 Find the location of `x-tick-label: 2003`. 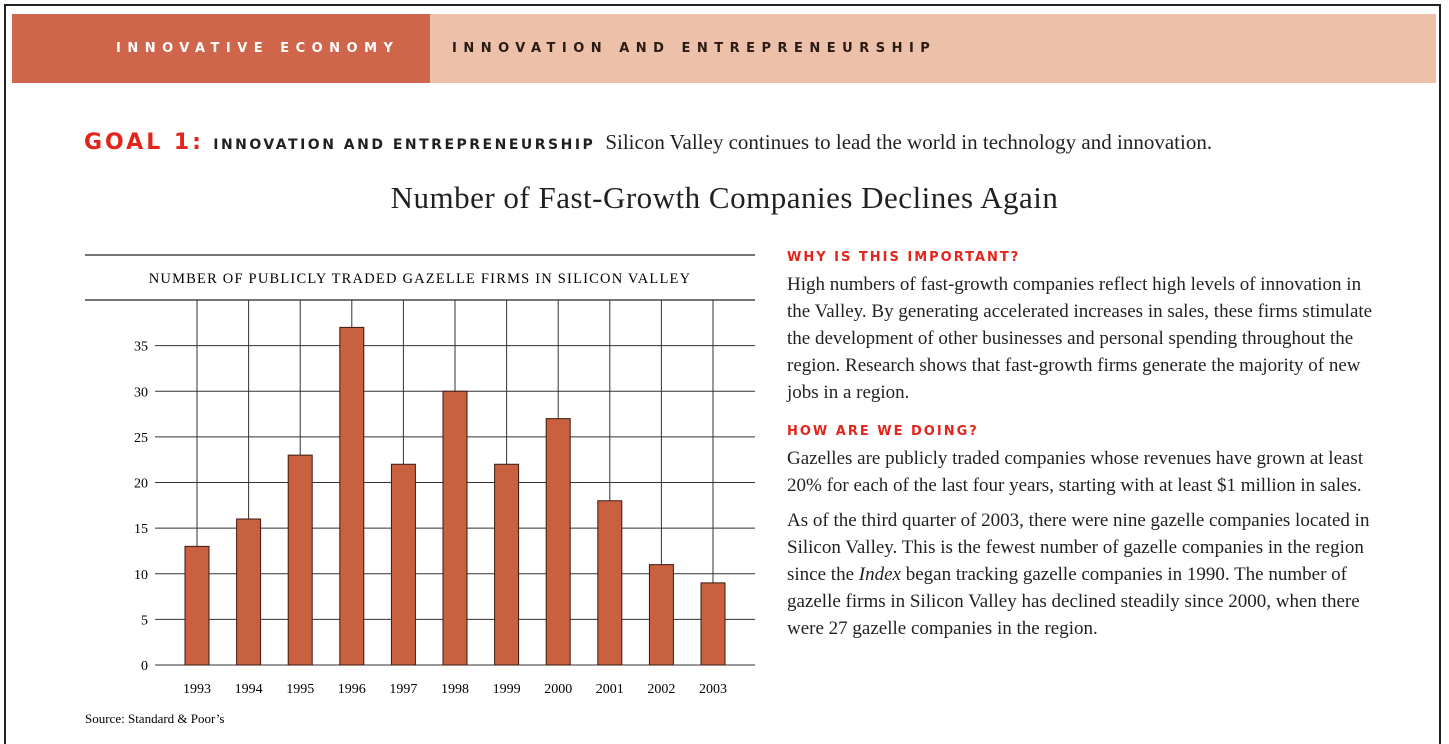

x-tick-label: 2003 is located at coordinates (713, 689).